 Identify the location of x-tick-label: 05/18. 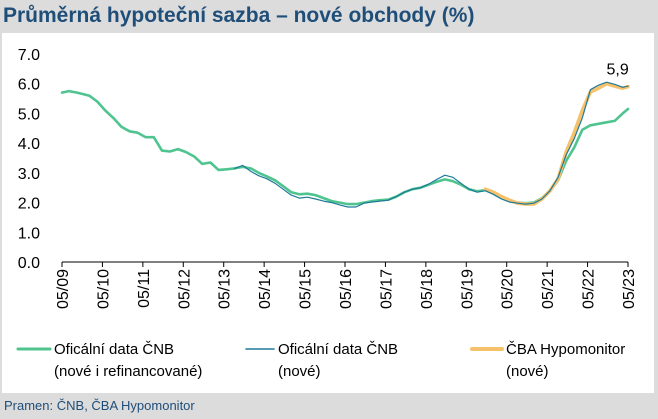
(427, 289).